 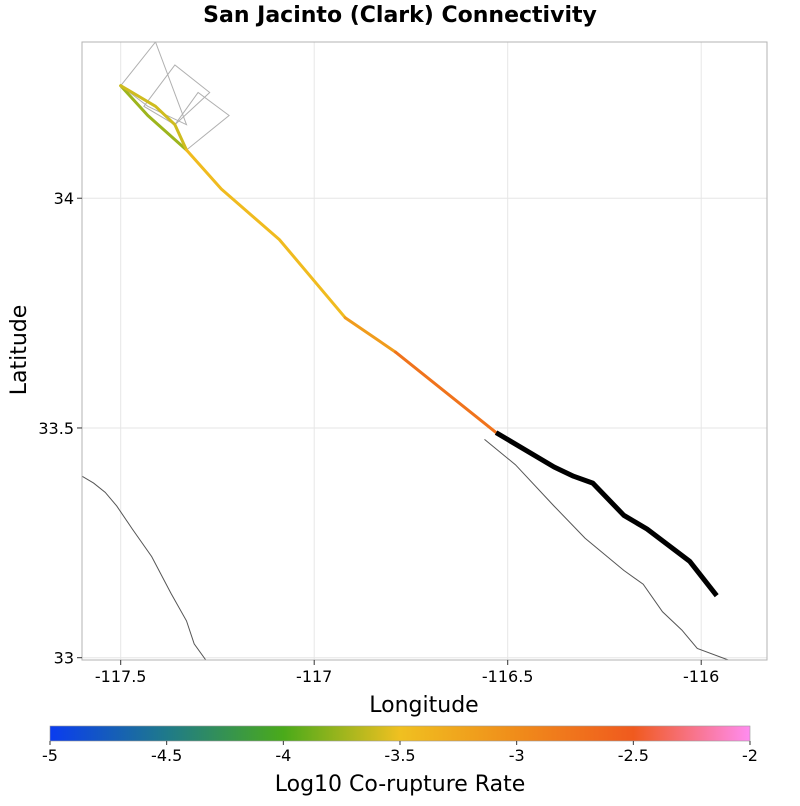 I want to click on colorbar-tick-label: -4, so click(x=283, y=755).